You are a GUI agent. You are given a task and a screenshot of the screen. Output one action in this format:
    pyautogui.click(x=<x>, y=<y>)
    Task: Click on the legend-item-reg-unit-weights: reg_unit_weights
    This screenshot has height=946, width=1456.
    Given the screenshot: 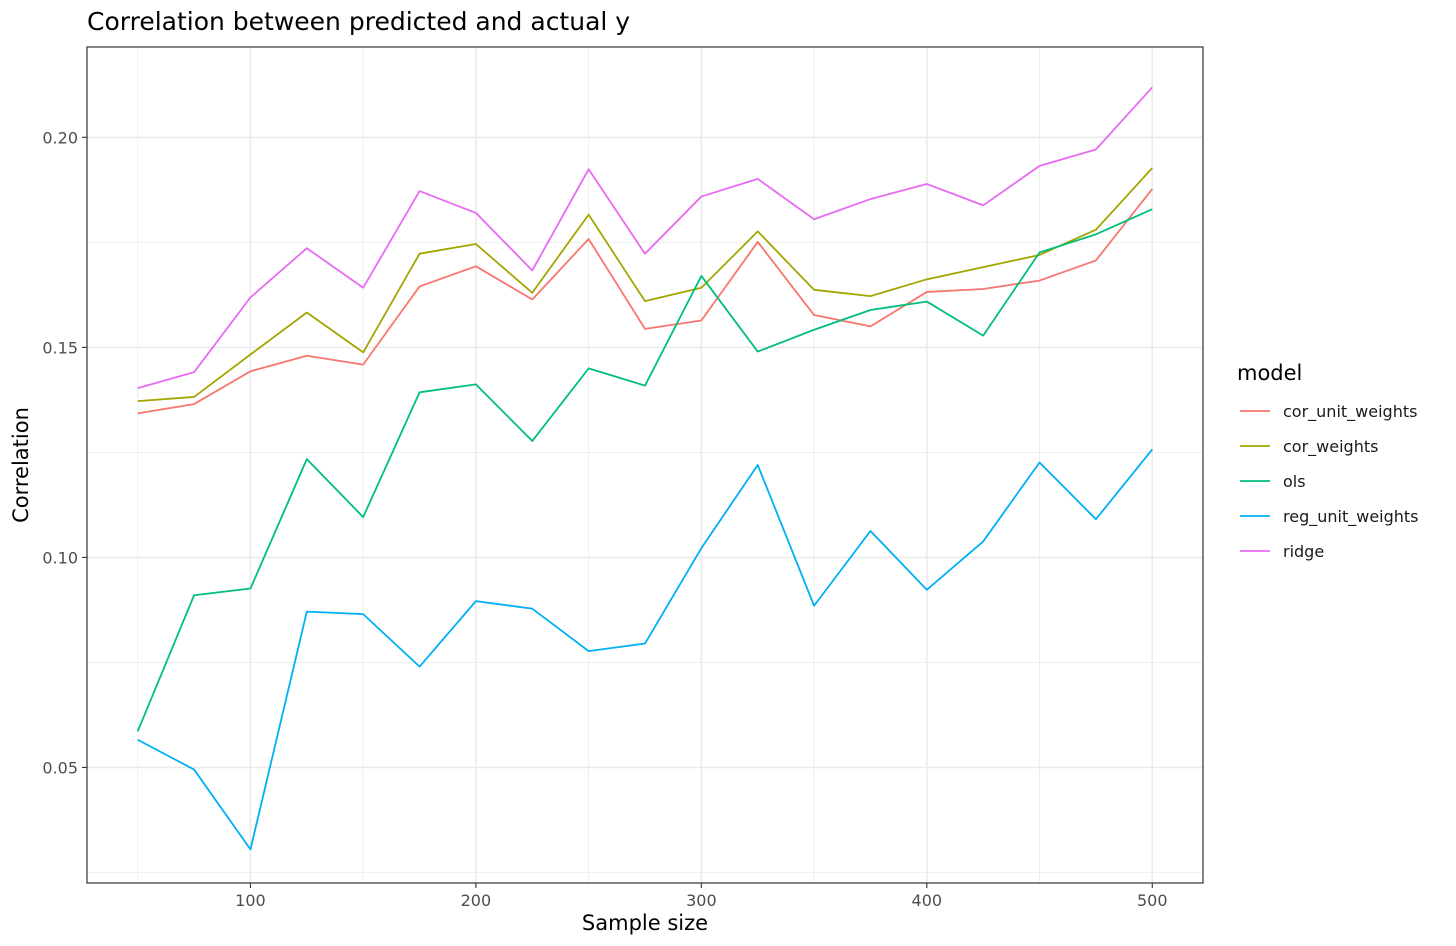 What is the action you would take?
    pyautogui.click(x=1329, y=517)
    